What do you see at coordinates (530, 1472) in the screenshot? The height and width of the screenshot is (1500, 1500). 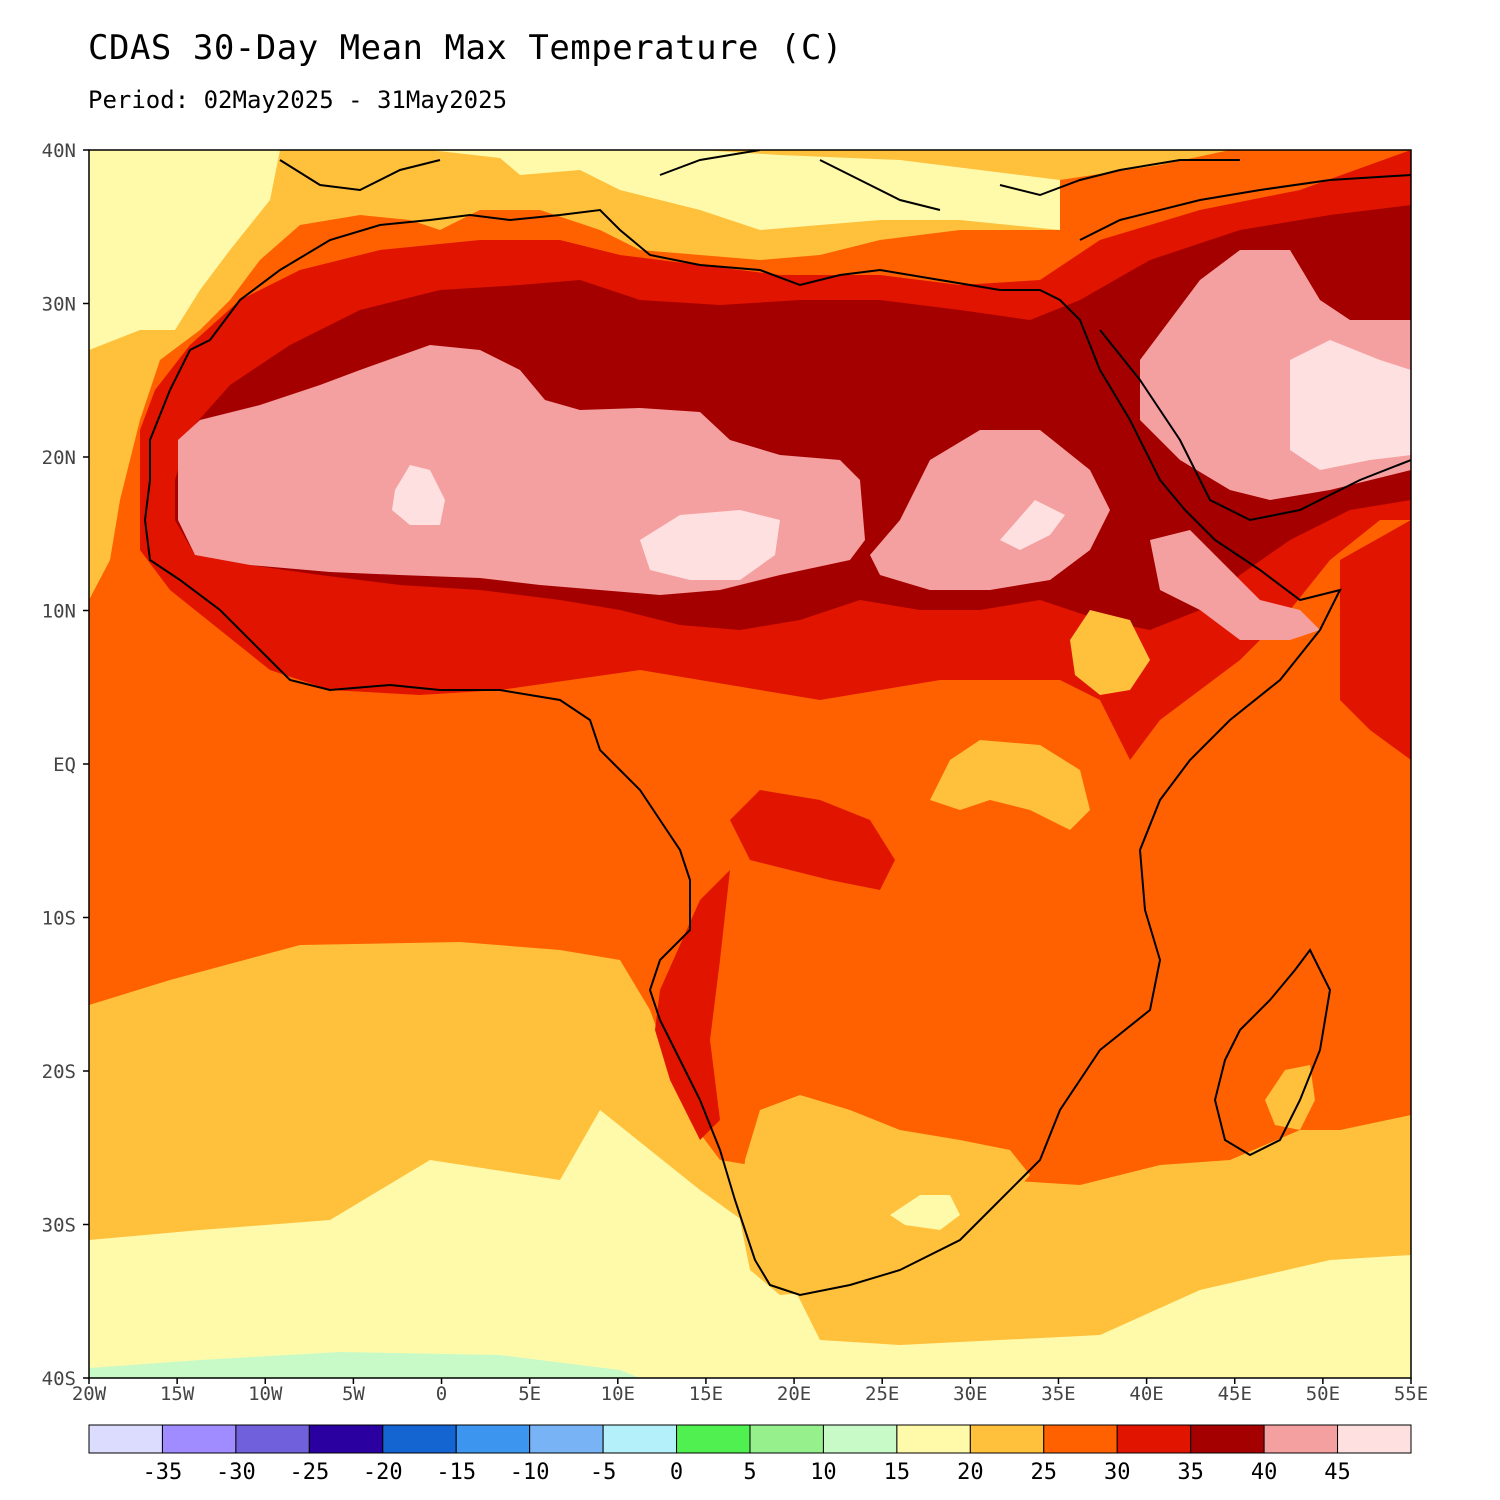 I see `colorbar-label: -10` at bounding box center [530, 1472].